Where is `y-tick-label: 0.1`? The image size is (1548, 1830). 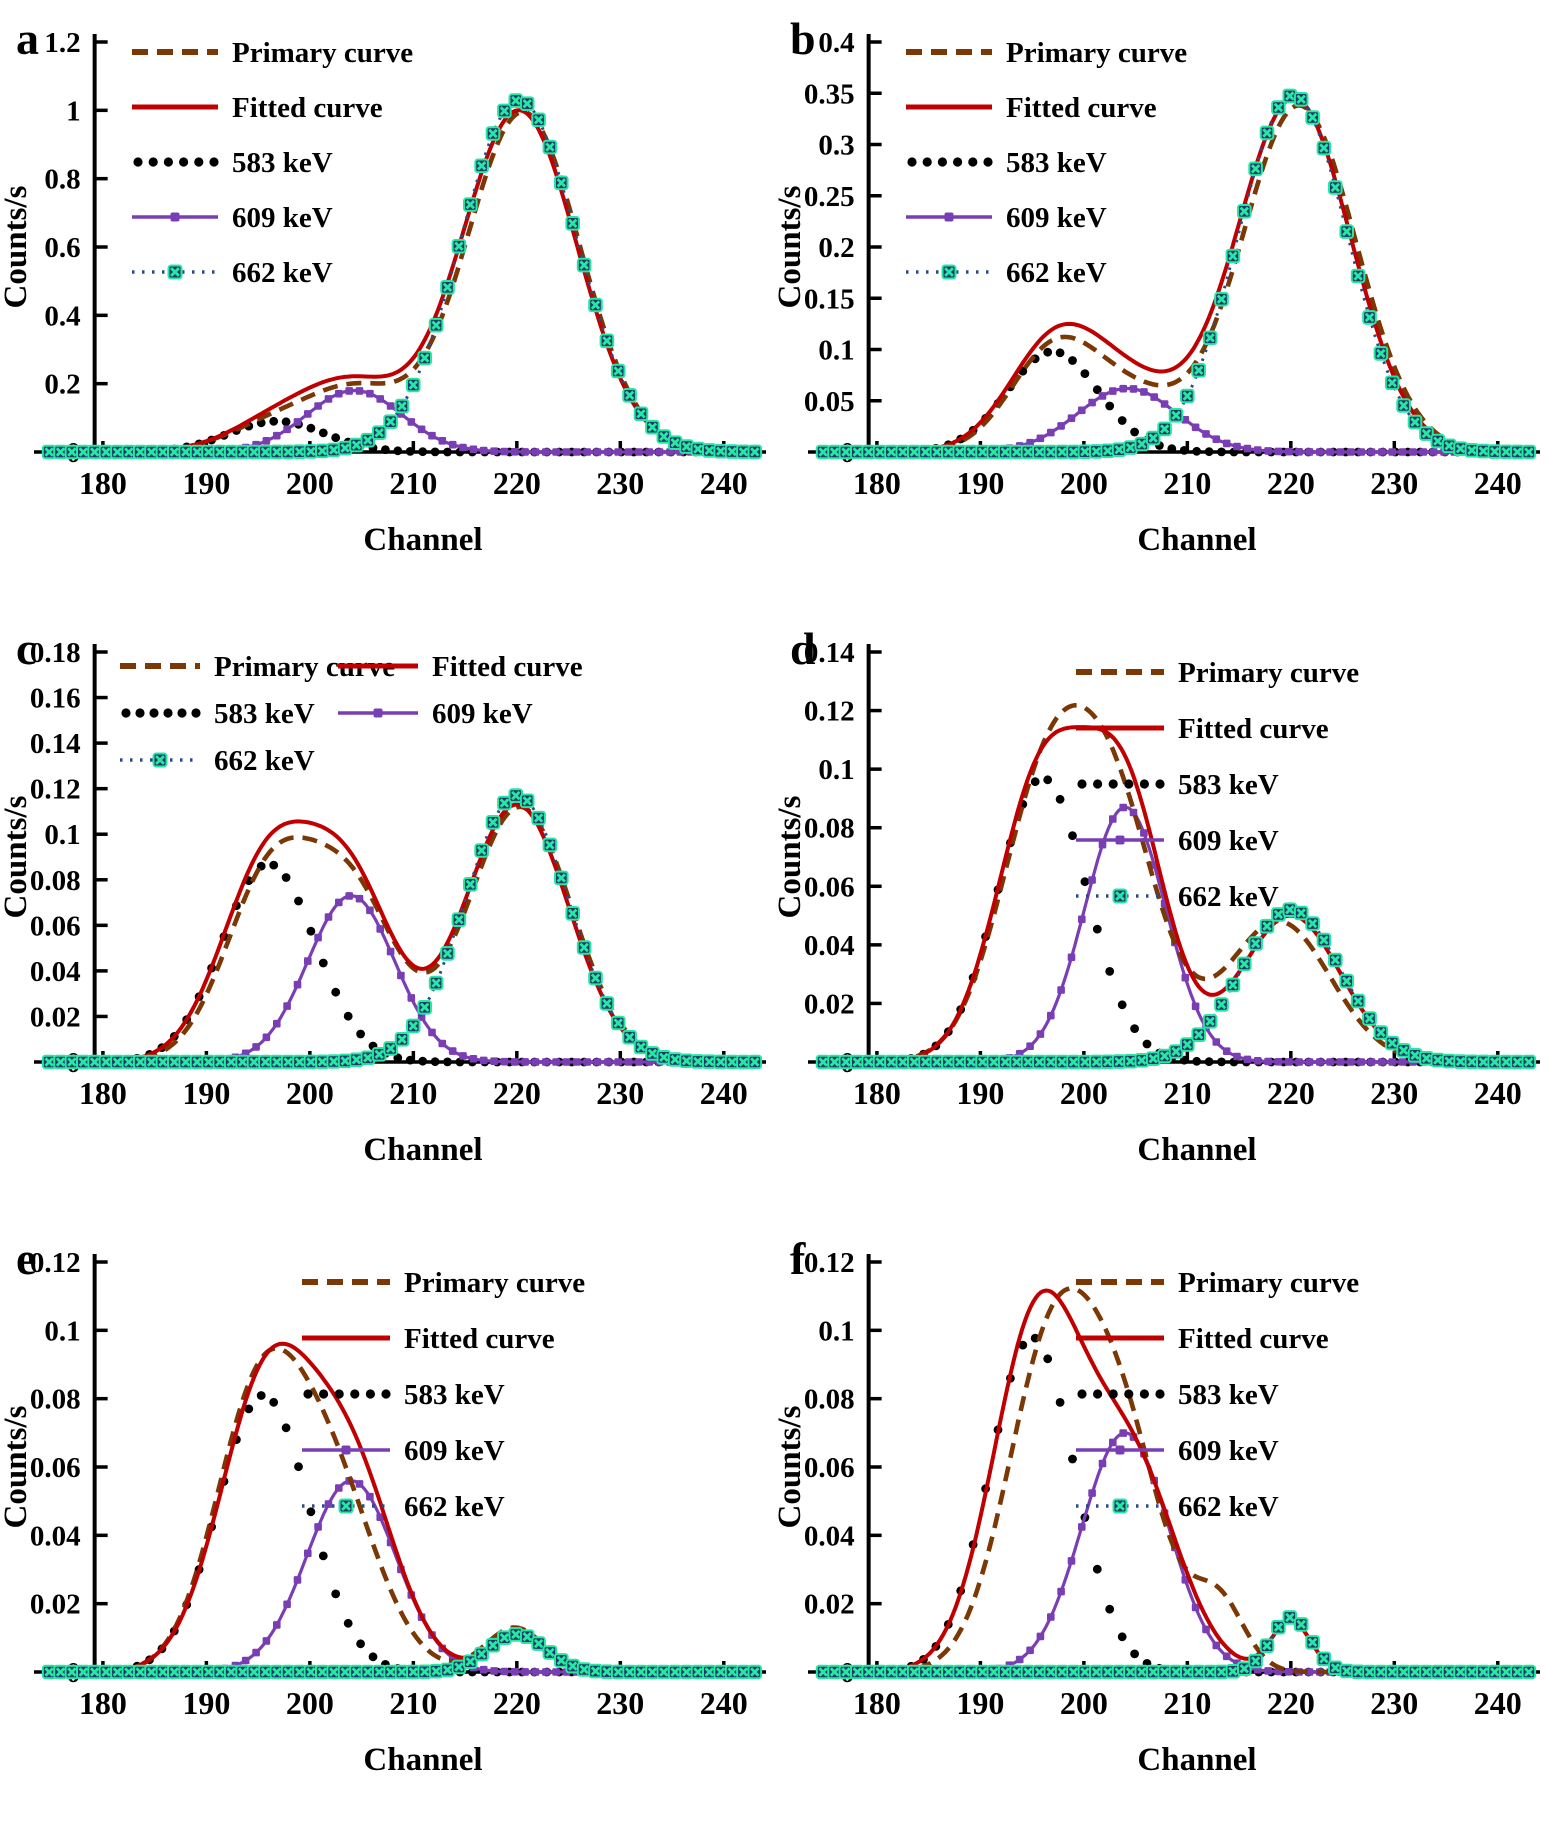 y-tick-label: 0.1 is located at coordinates (836, 1331).